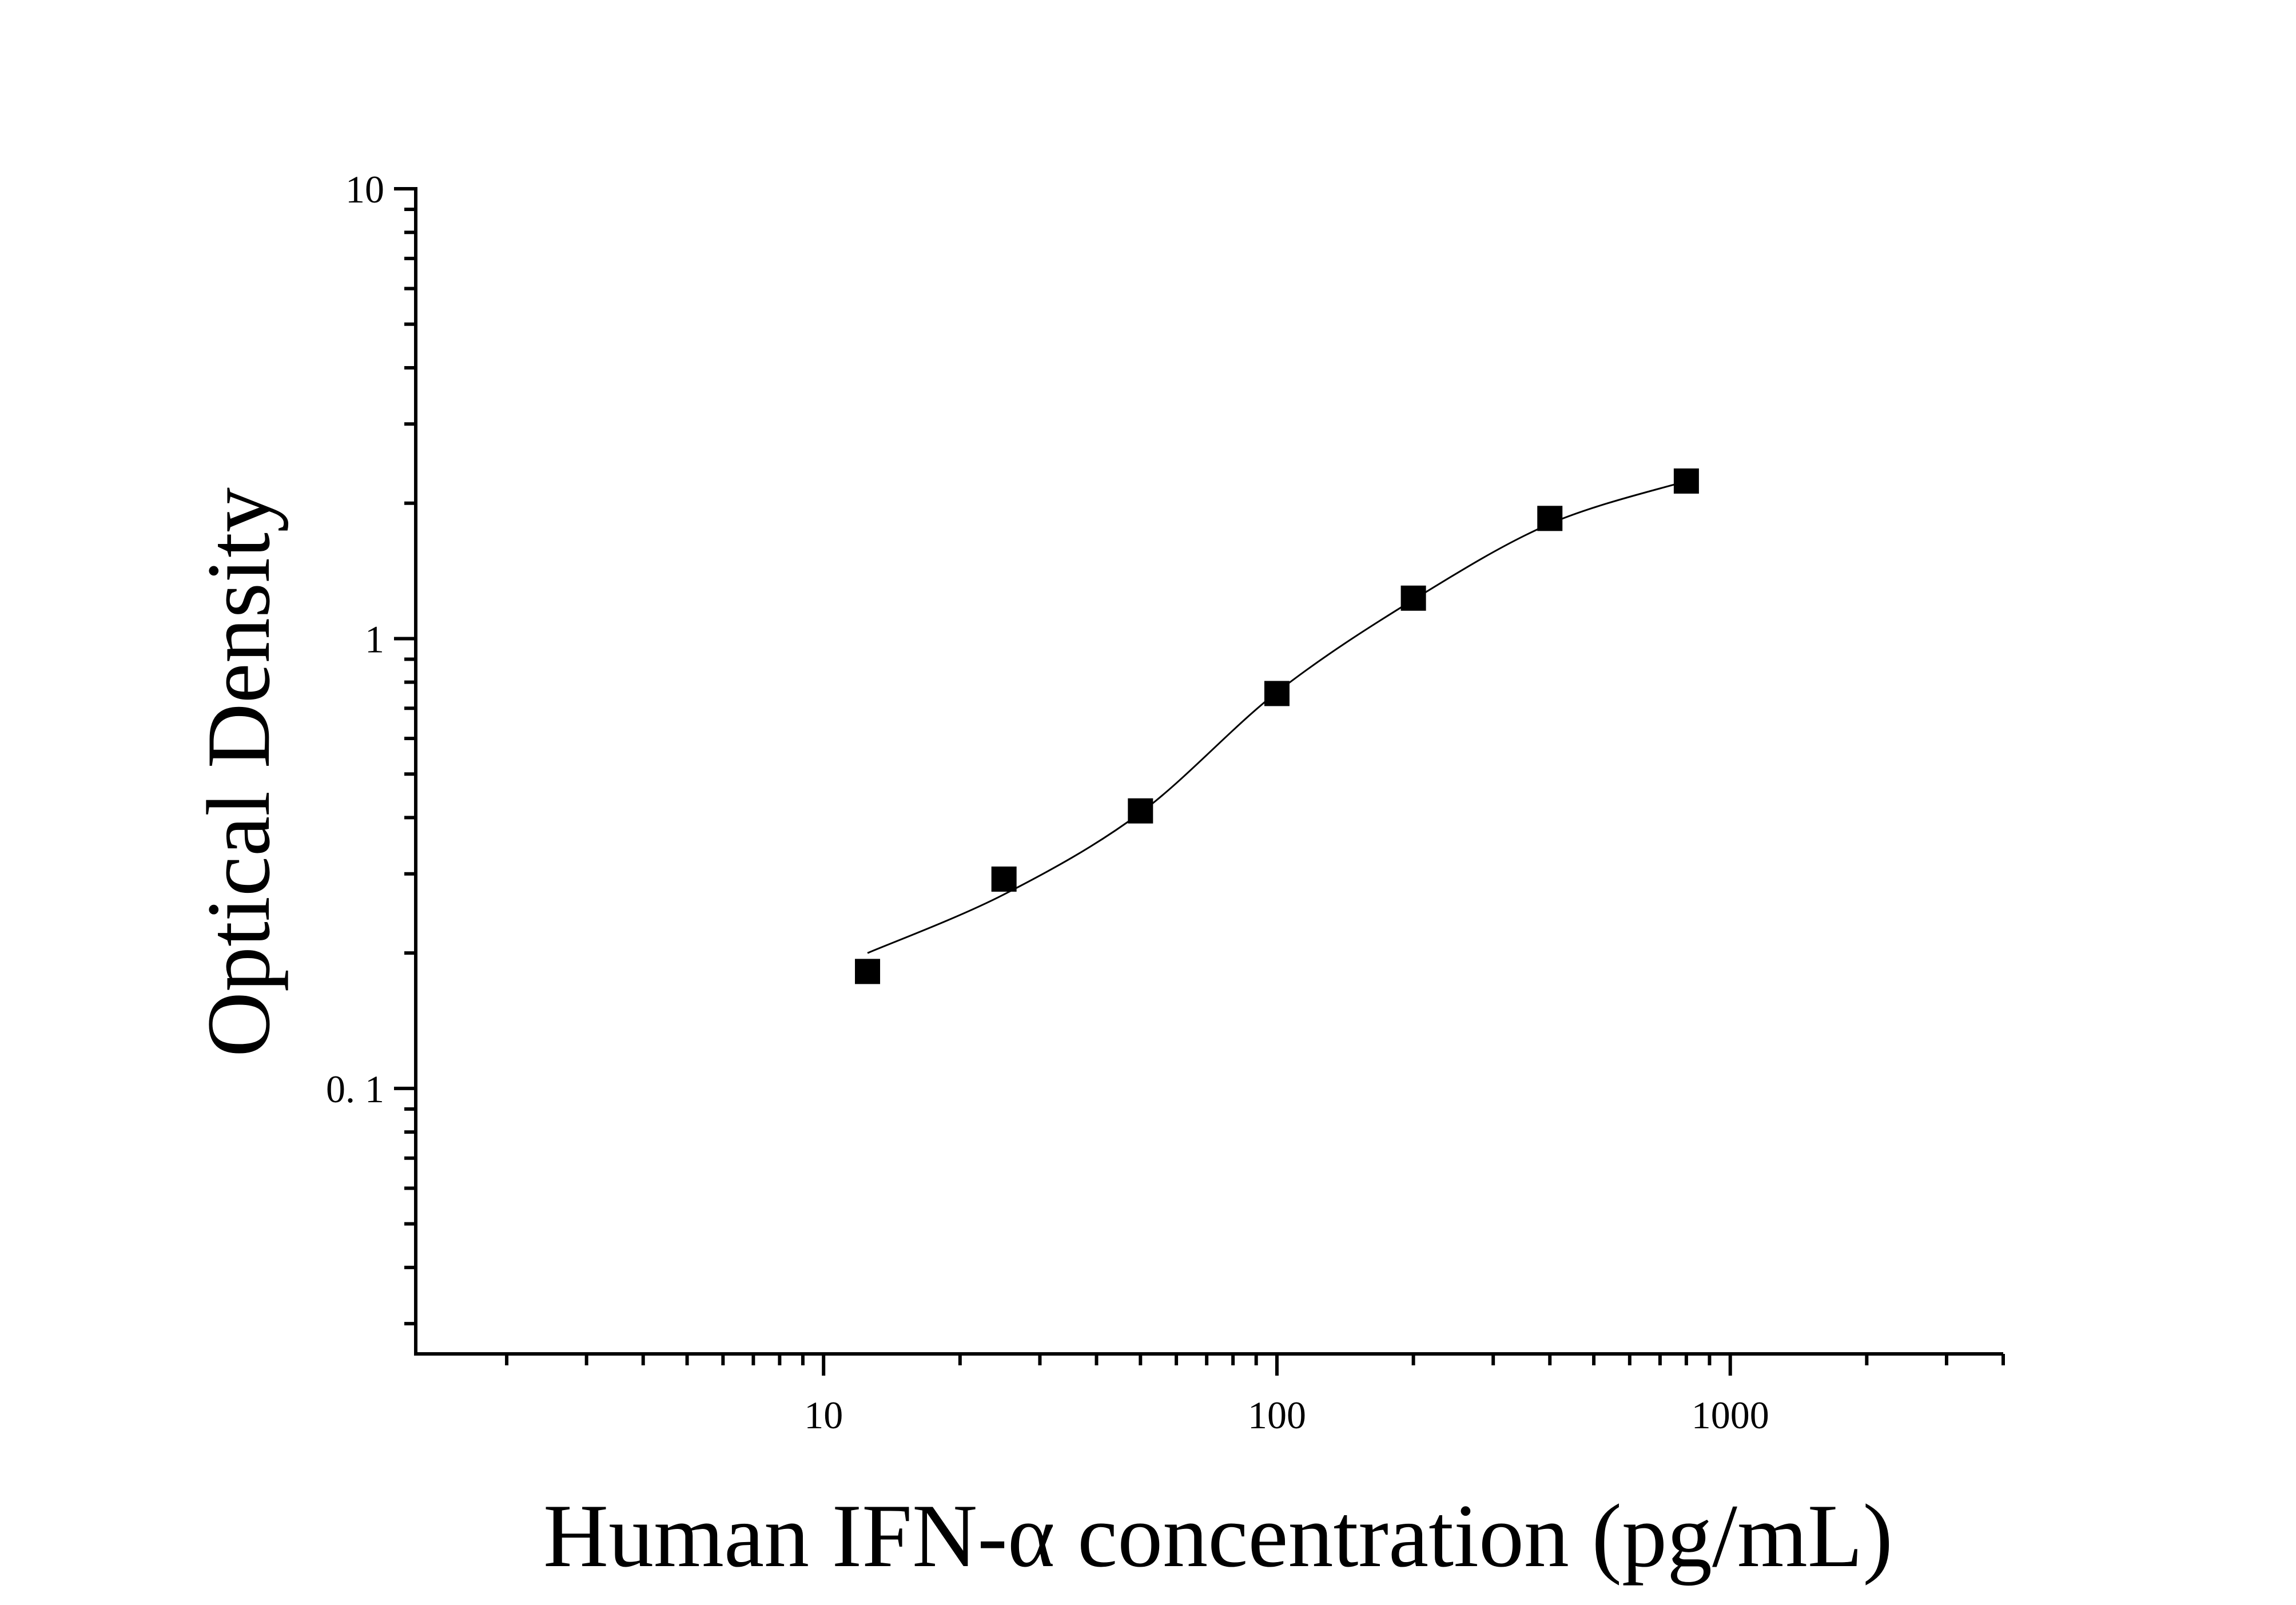 The height and width of the screenshot is (1605, 2296). Describe the element at coordinates (823, 1415) in the screenshot. I see `x-tick-label: 10` at that location.